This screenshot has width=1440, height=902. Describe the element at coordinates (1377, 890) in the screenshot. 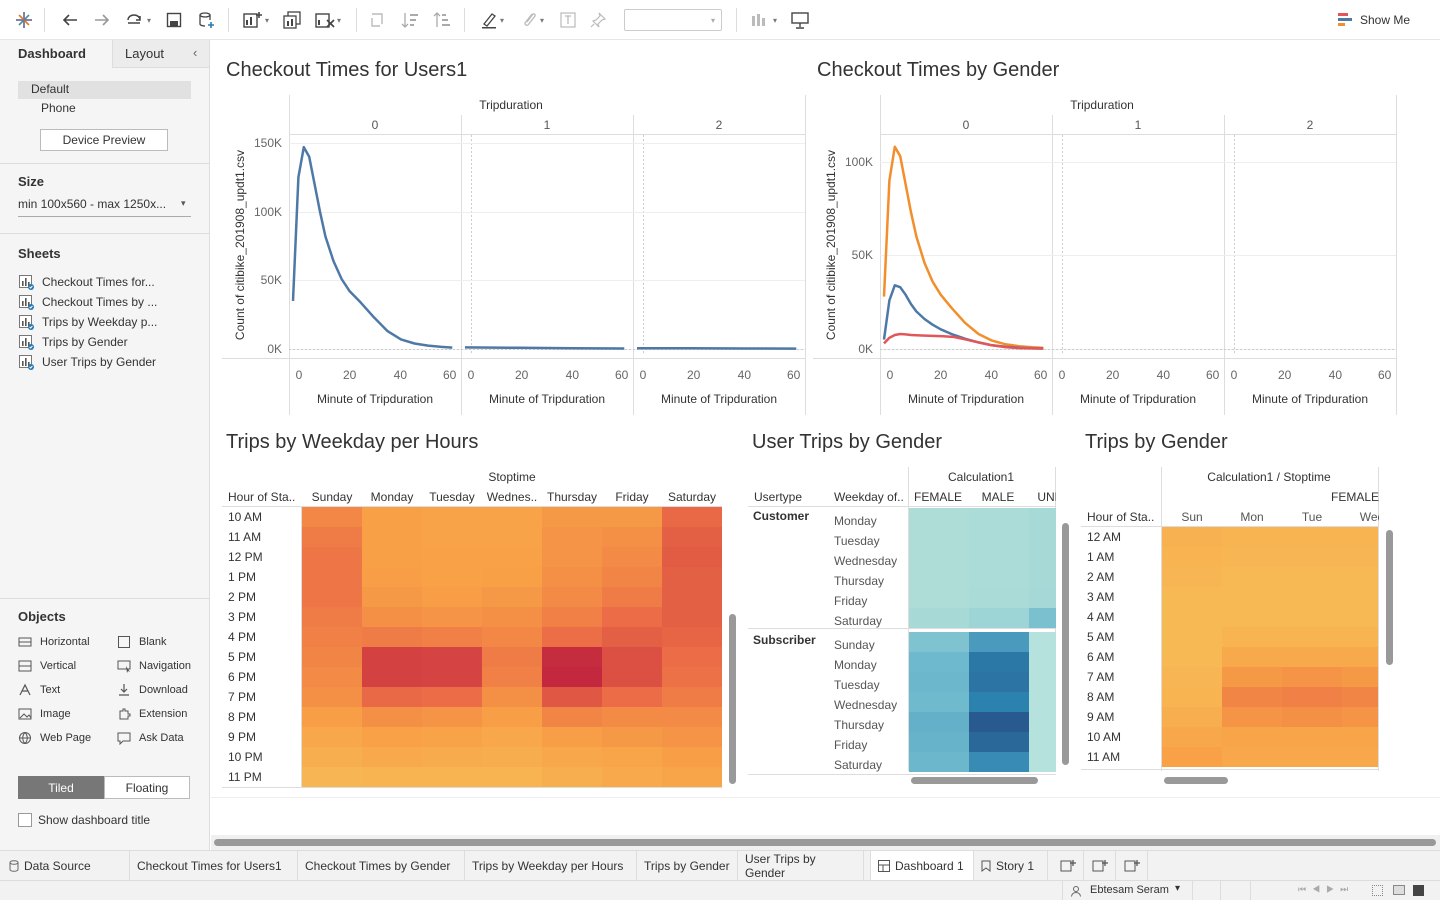

I see `show-filmstrip-icon` at that location.